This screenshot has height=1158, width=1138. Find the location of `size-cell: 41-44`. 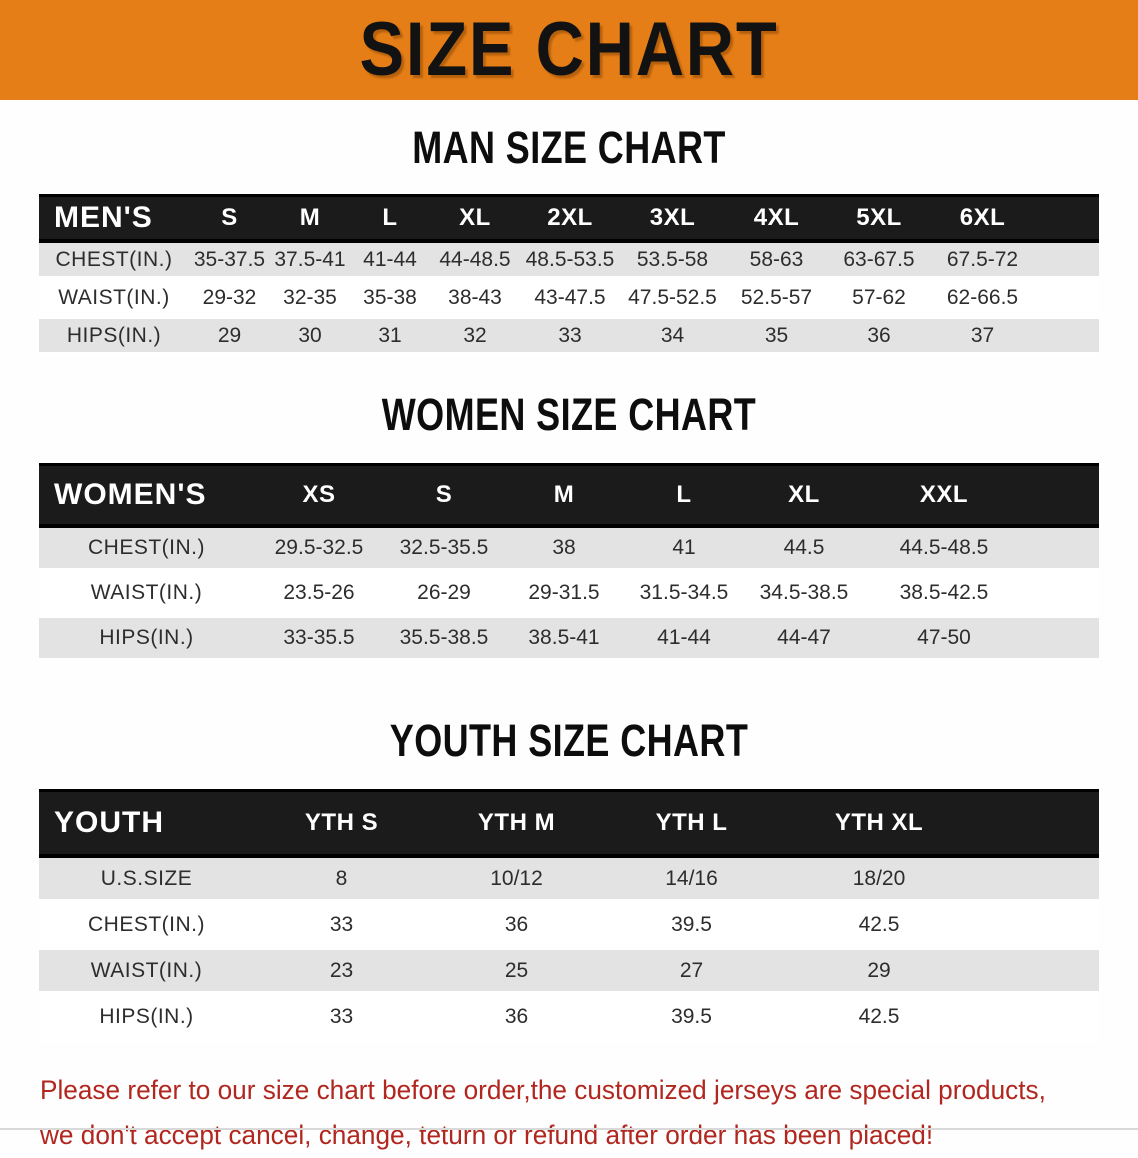

size-cell: 41-44 is located at coordinates (684, 639).